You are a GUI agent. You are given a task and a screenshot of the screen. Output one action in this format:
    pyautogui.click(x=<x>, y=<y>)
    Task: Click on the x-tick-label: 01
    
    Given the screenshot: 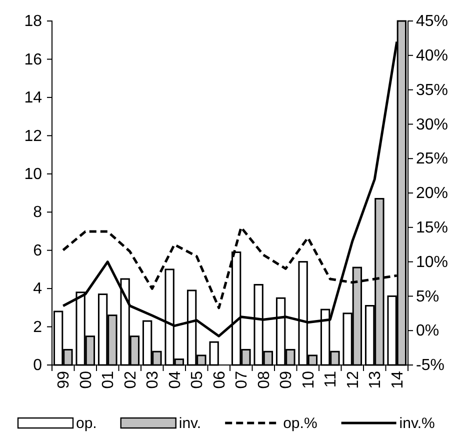 What is the action you would take?
    pyautogui.click(x=109, y=379)
    